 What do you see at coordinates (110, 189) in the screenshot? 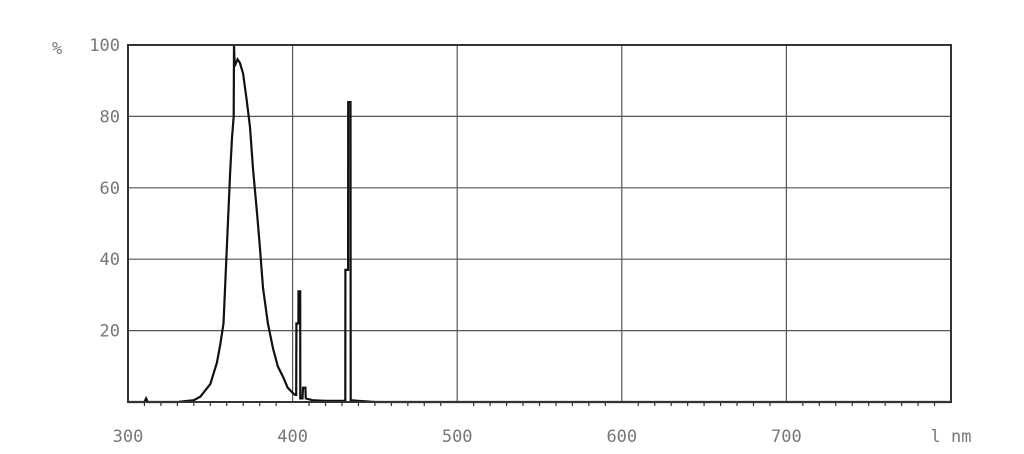
I see `y-tick-label: 60` at bounding box center [110, 189].